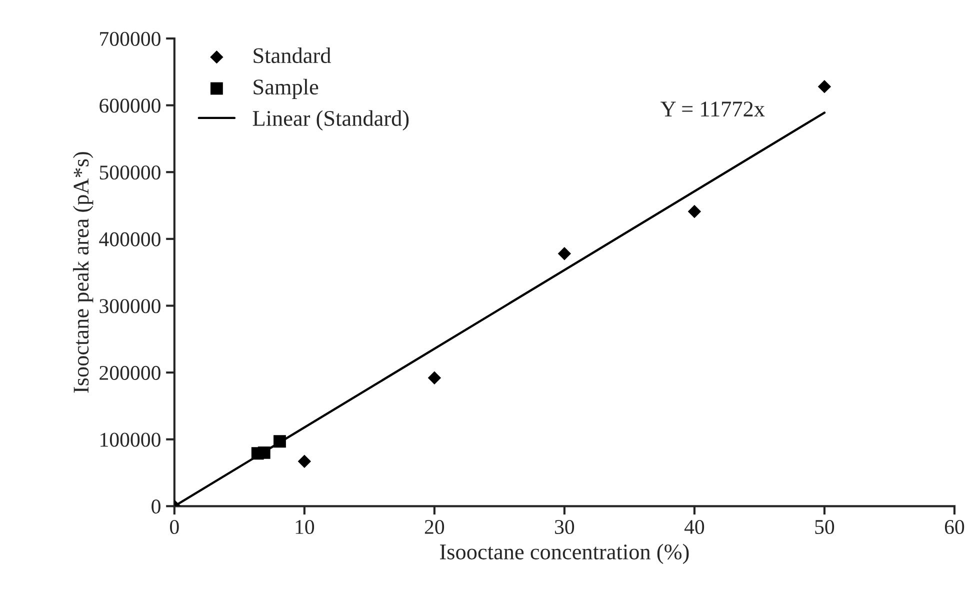  What do you see at coordinates (330, 120) in the screenshot?
I see `legend-label: Linear (Standard)` at bounding box center [330, 120].